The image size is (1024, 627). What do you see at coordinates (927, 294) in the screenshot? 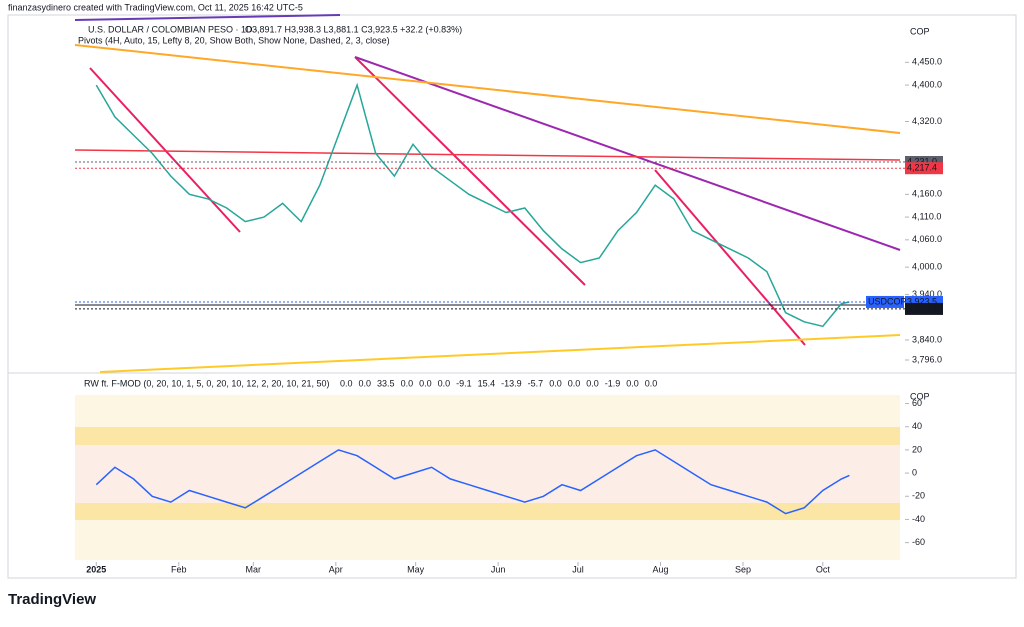
I see `y-tick-label: 3,940.0` at bounding box center [927, 294].